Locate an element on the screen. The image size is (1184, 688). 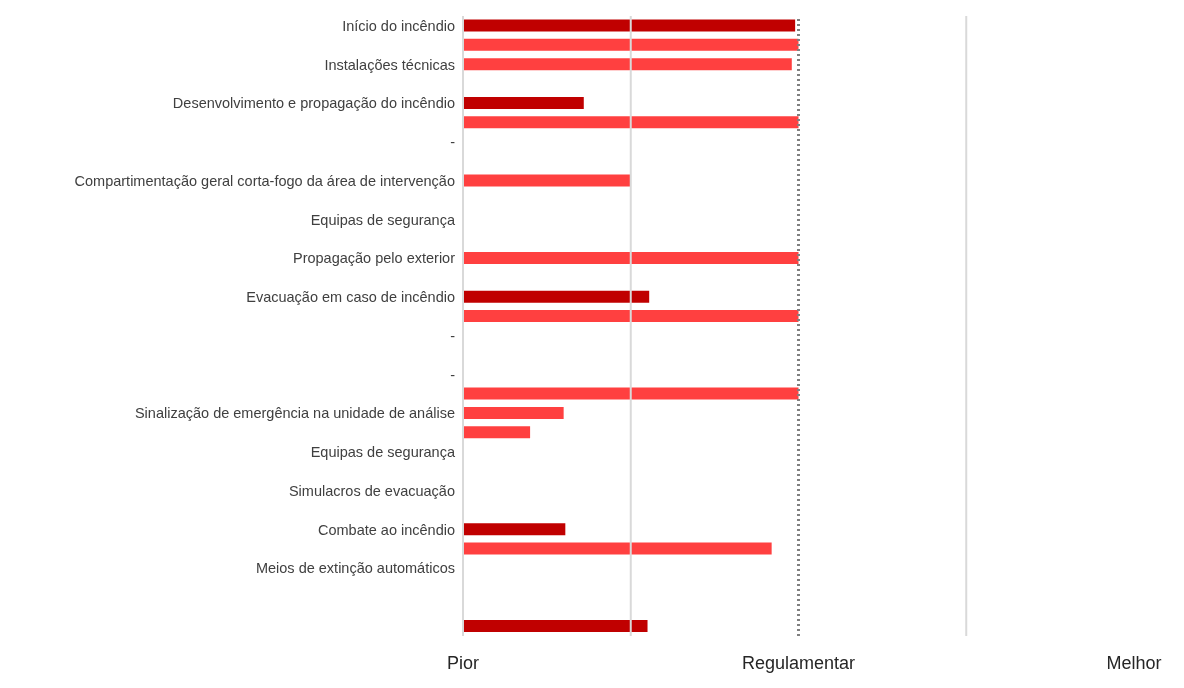
y-tick-label: Desenvolvimento e propagação do incêndio is located at coordinates (313, 103).